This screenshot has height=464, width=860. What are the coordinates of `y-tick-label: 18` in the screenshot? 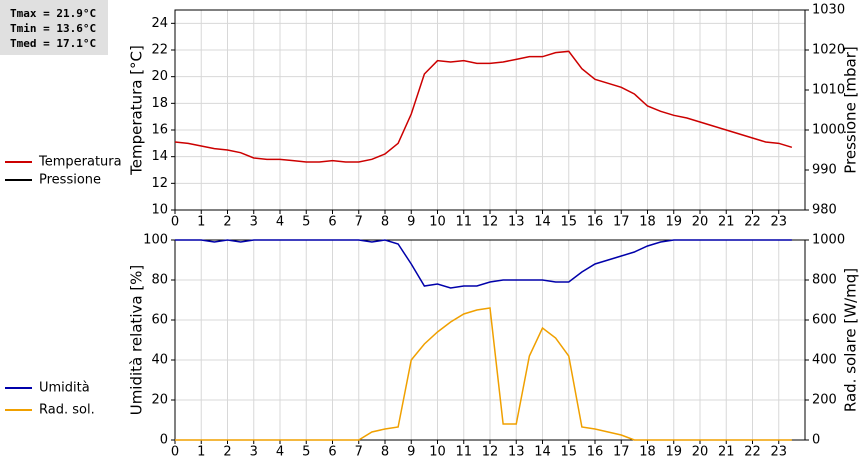 It's located at (159, 103).